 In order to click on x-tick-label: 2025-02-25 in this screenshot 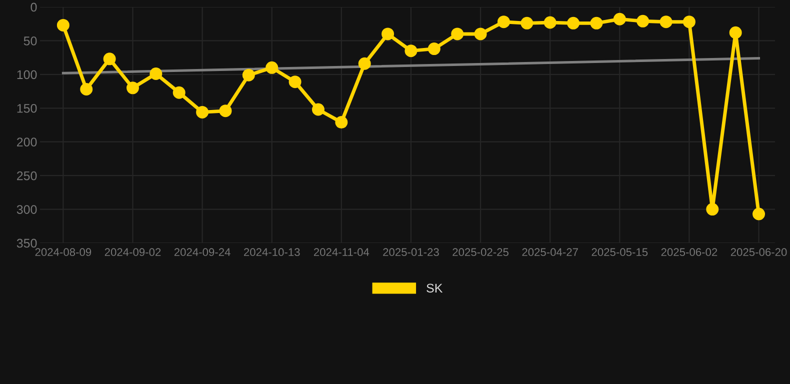, I will do `click(480, 252)`.